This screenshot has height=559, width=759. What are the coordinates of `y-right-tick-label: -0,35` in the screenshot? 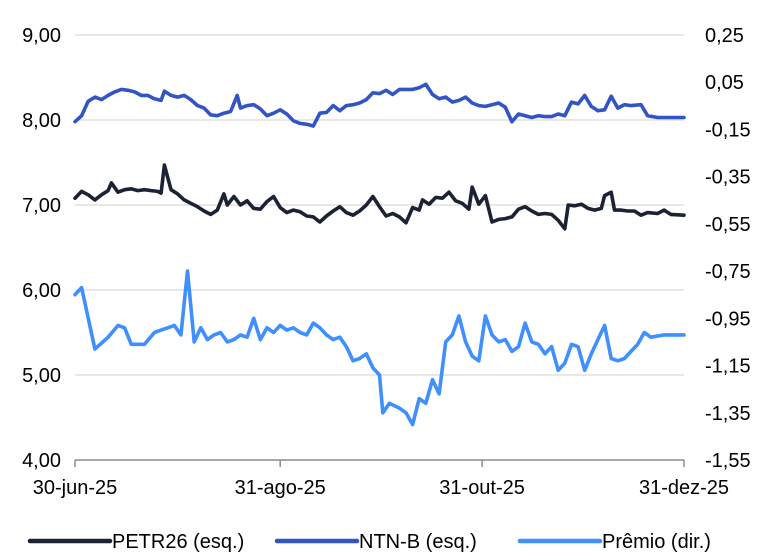 It's located at (728, 178).